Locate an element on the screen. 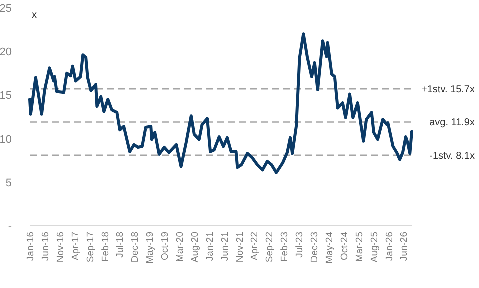  x-tick-label: May-19 is located at coordinates (150, 248).